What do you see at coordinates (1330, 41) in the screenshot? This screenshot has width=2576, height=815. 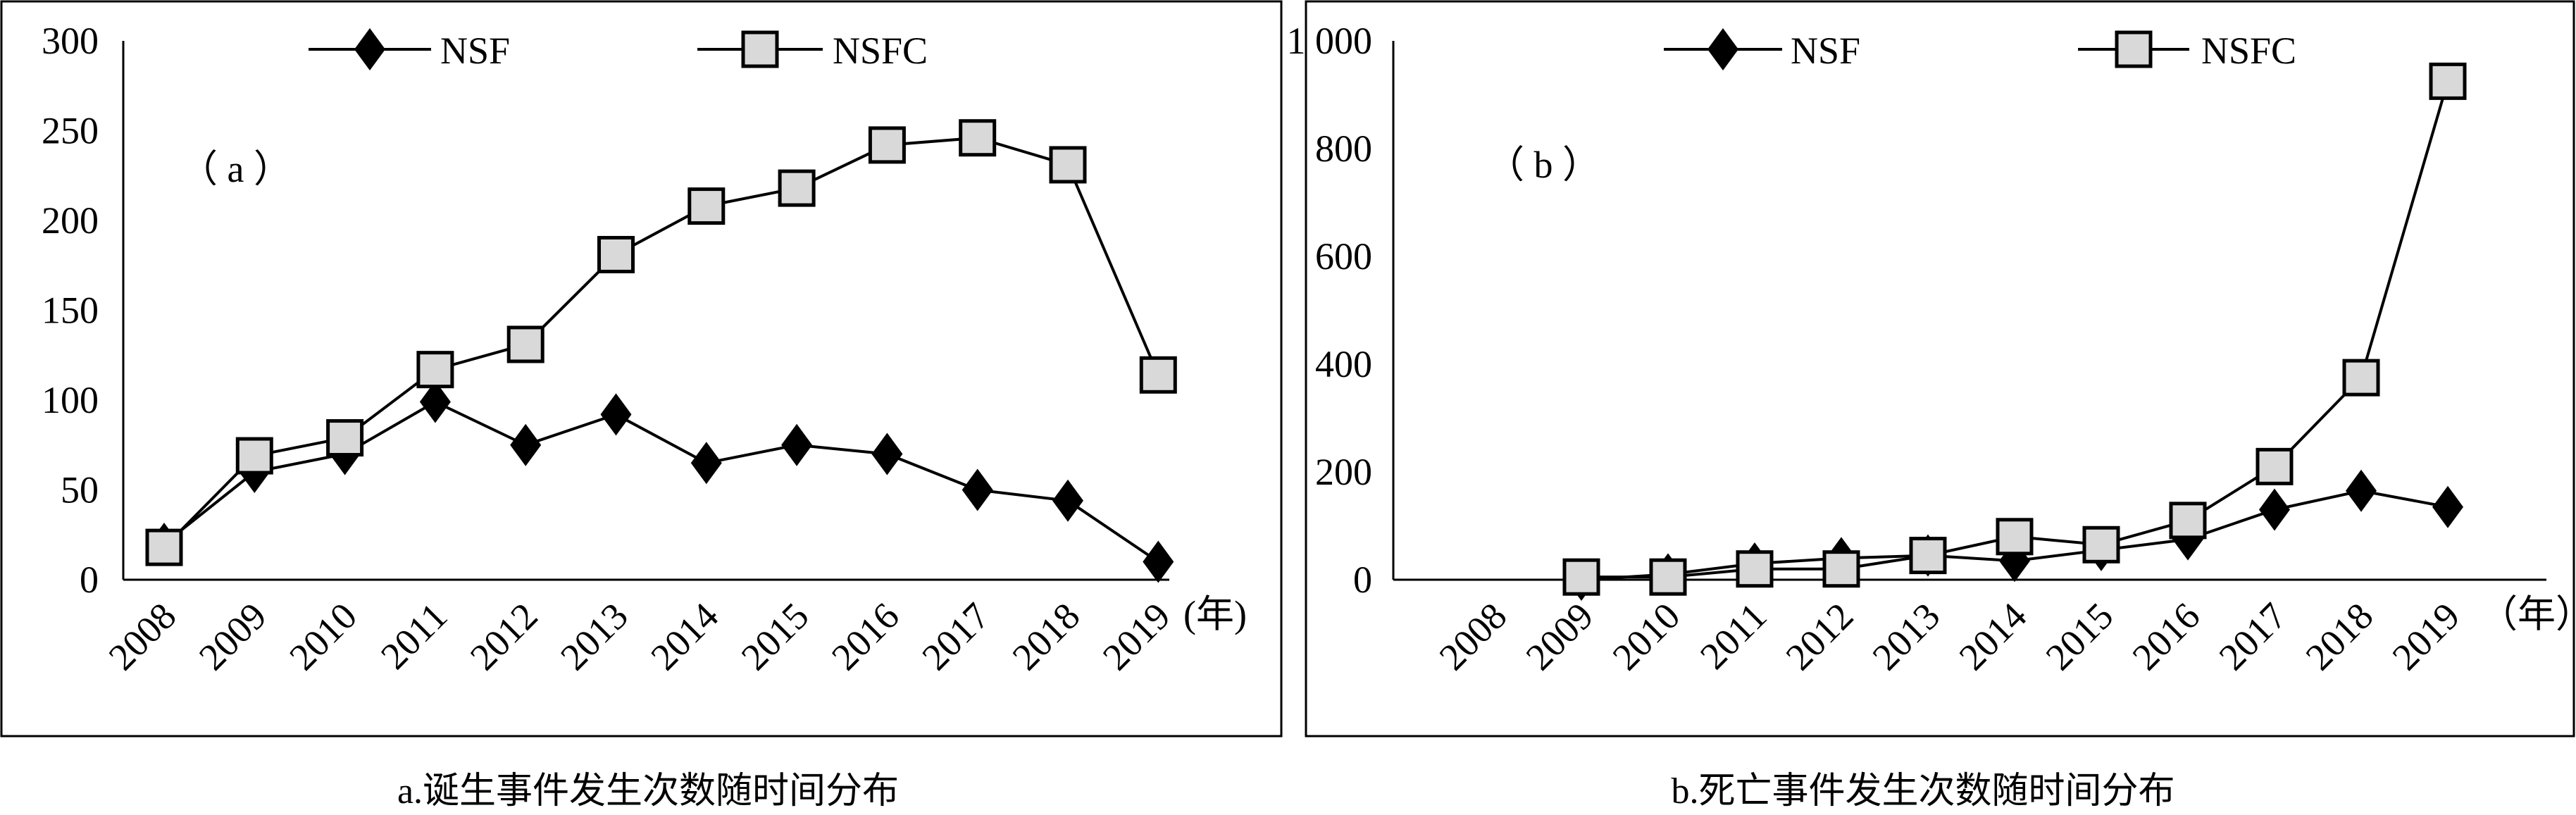 I see `y-tick-label: 1 000` at bounding box center [1330, 41].